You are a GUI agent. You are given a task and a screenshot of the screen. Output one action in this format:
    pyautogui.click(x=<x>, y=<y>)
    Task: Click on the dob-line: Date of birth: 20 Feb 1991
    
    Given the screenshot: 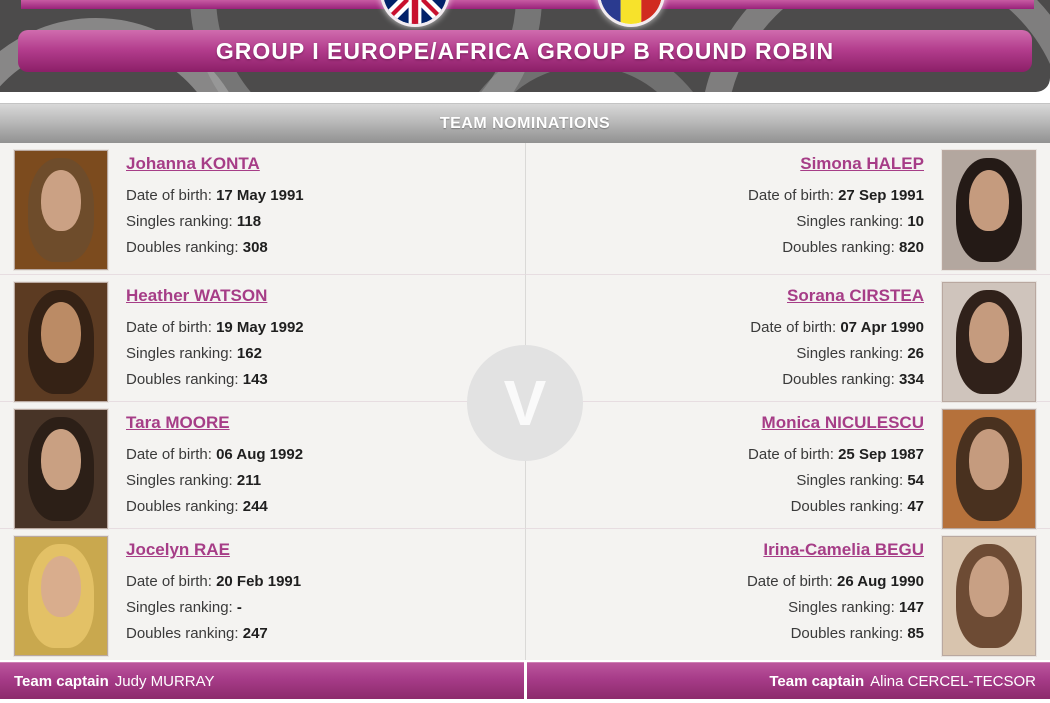 What is the action you would take?
    pyautogui.click(x=319, y=582)
    